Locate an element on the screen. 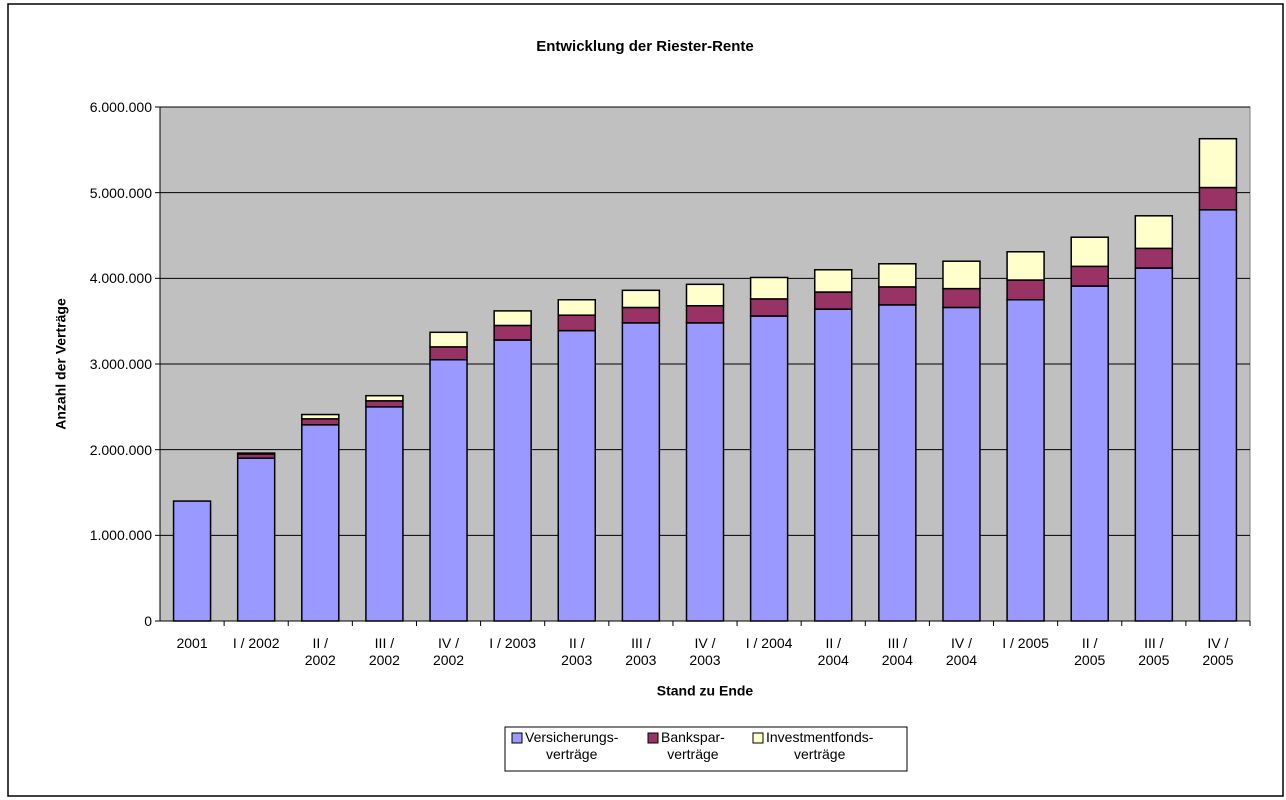 This screenshot has width=1286, height=800. y-tick-label: 4.000.000 is located at coordinates (120, 278).